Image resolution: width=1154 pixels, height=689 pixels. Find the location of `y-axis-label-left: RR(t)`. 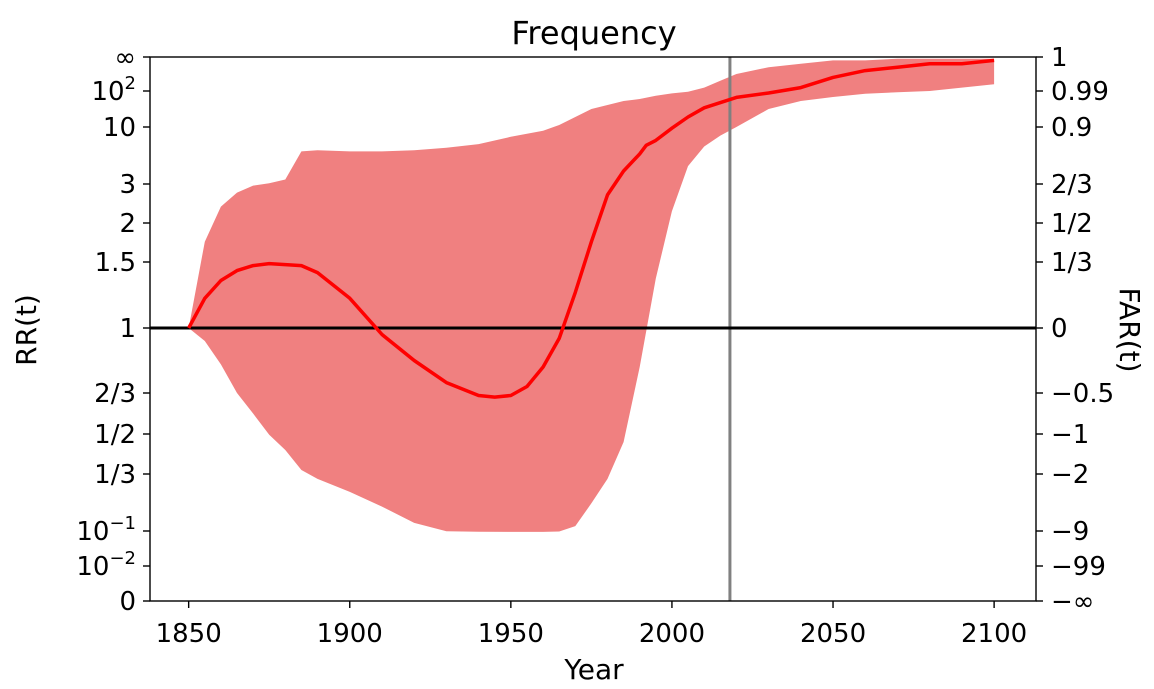

y-axis-label-left: RR(t) is located at coordinates (26, 330).